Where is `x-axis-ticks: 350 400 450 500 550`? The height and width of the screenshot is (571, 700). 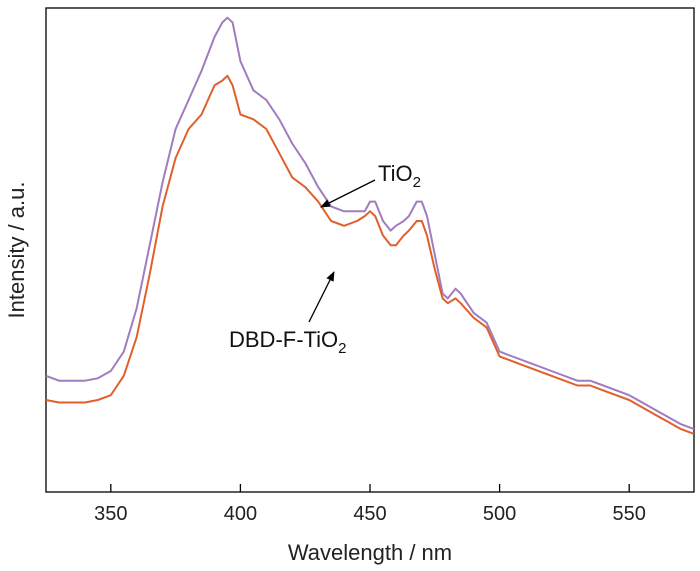
x-axis-ticks: 350 400 450 500 550 is located at coordinates (370, 504).